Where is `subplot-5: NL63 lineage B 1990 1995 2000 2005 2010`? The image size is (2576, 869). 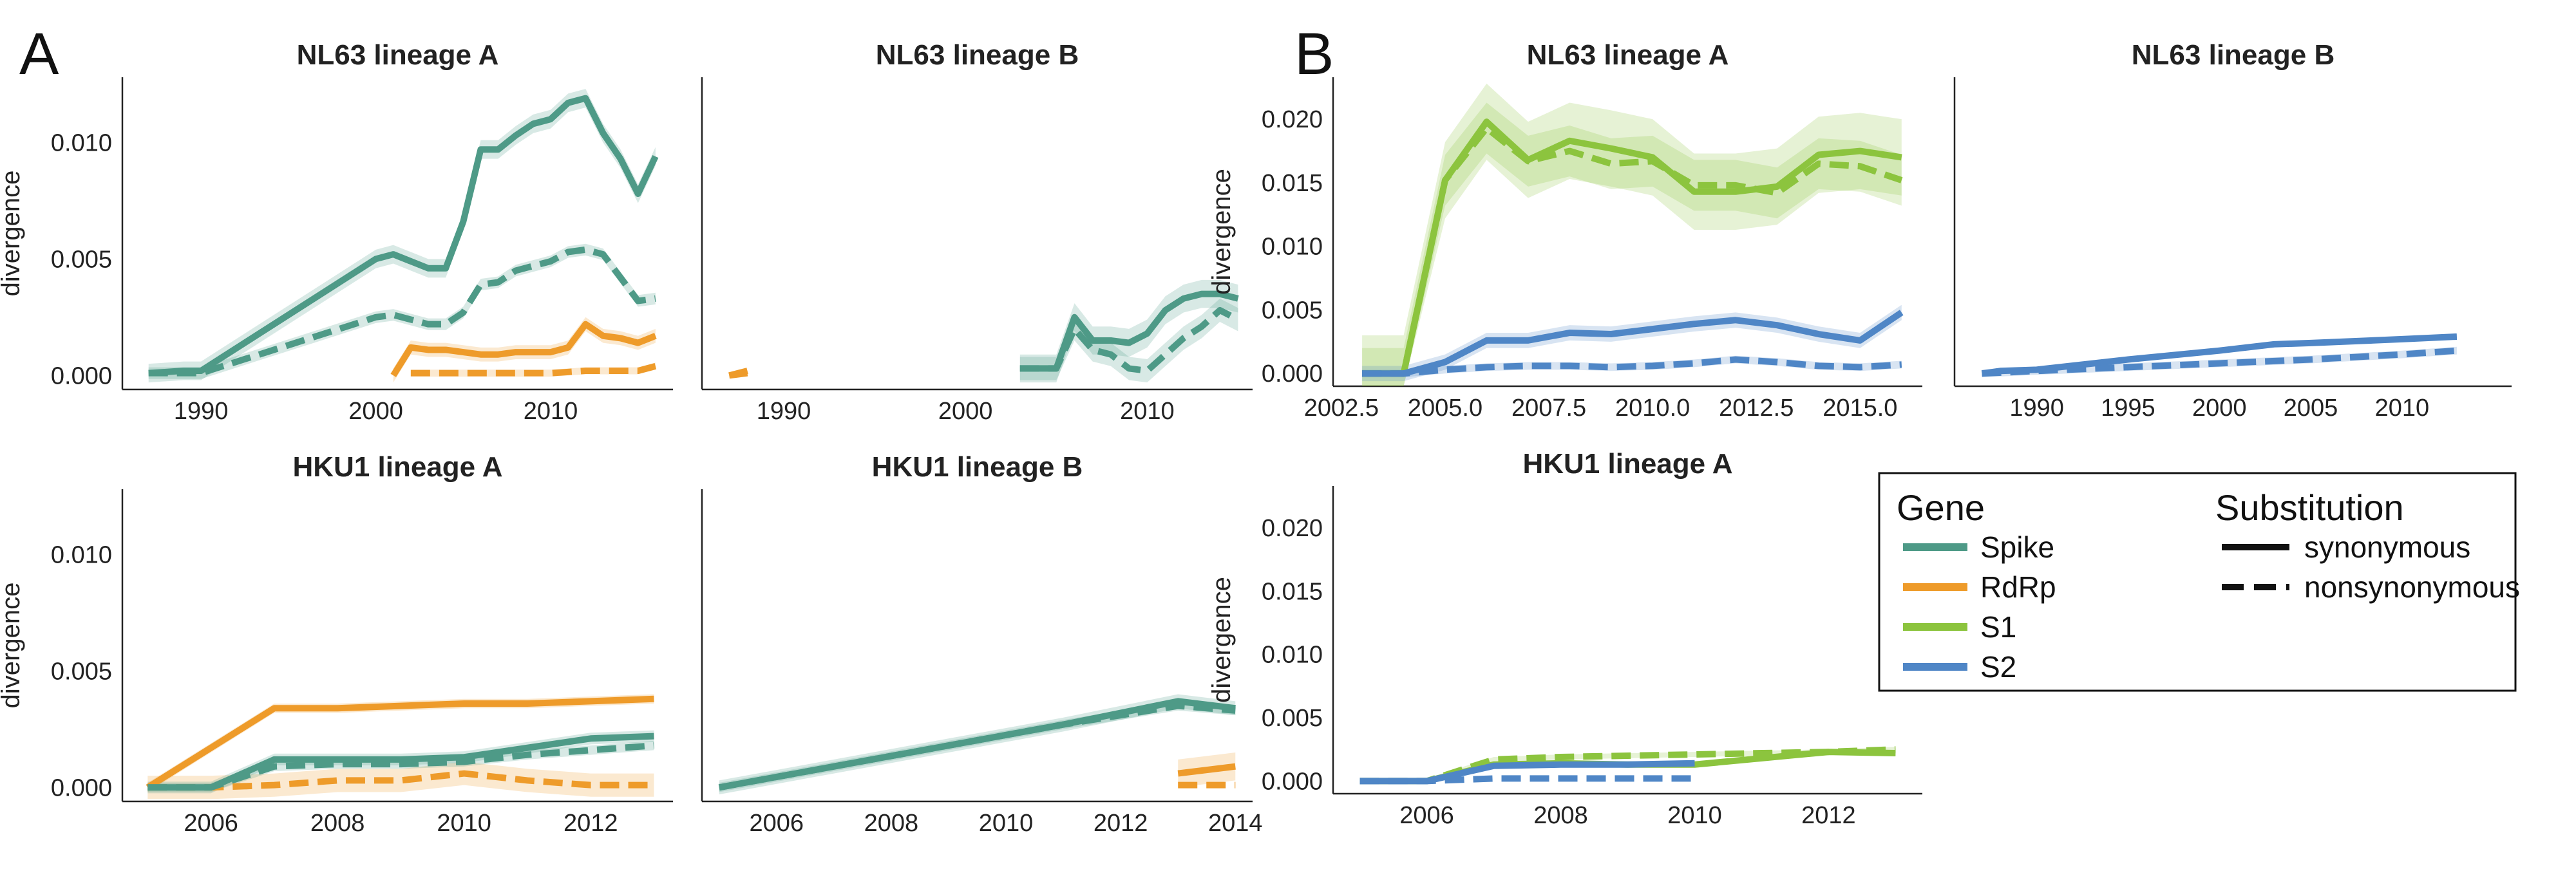 subplot-5: NL63 lineage B 1990 1995 2000 2005 2010 is located at coordinates (2233, 230).